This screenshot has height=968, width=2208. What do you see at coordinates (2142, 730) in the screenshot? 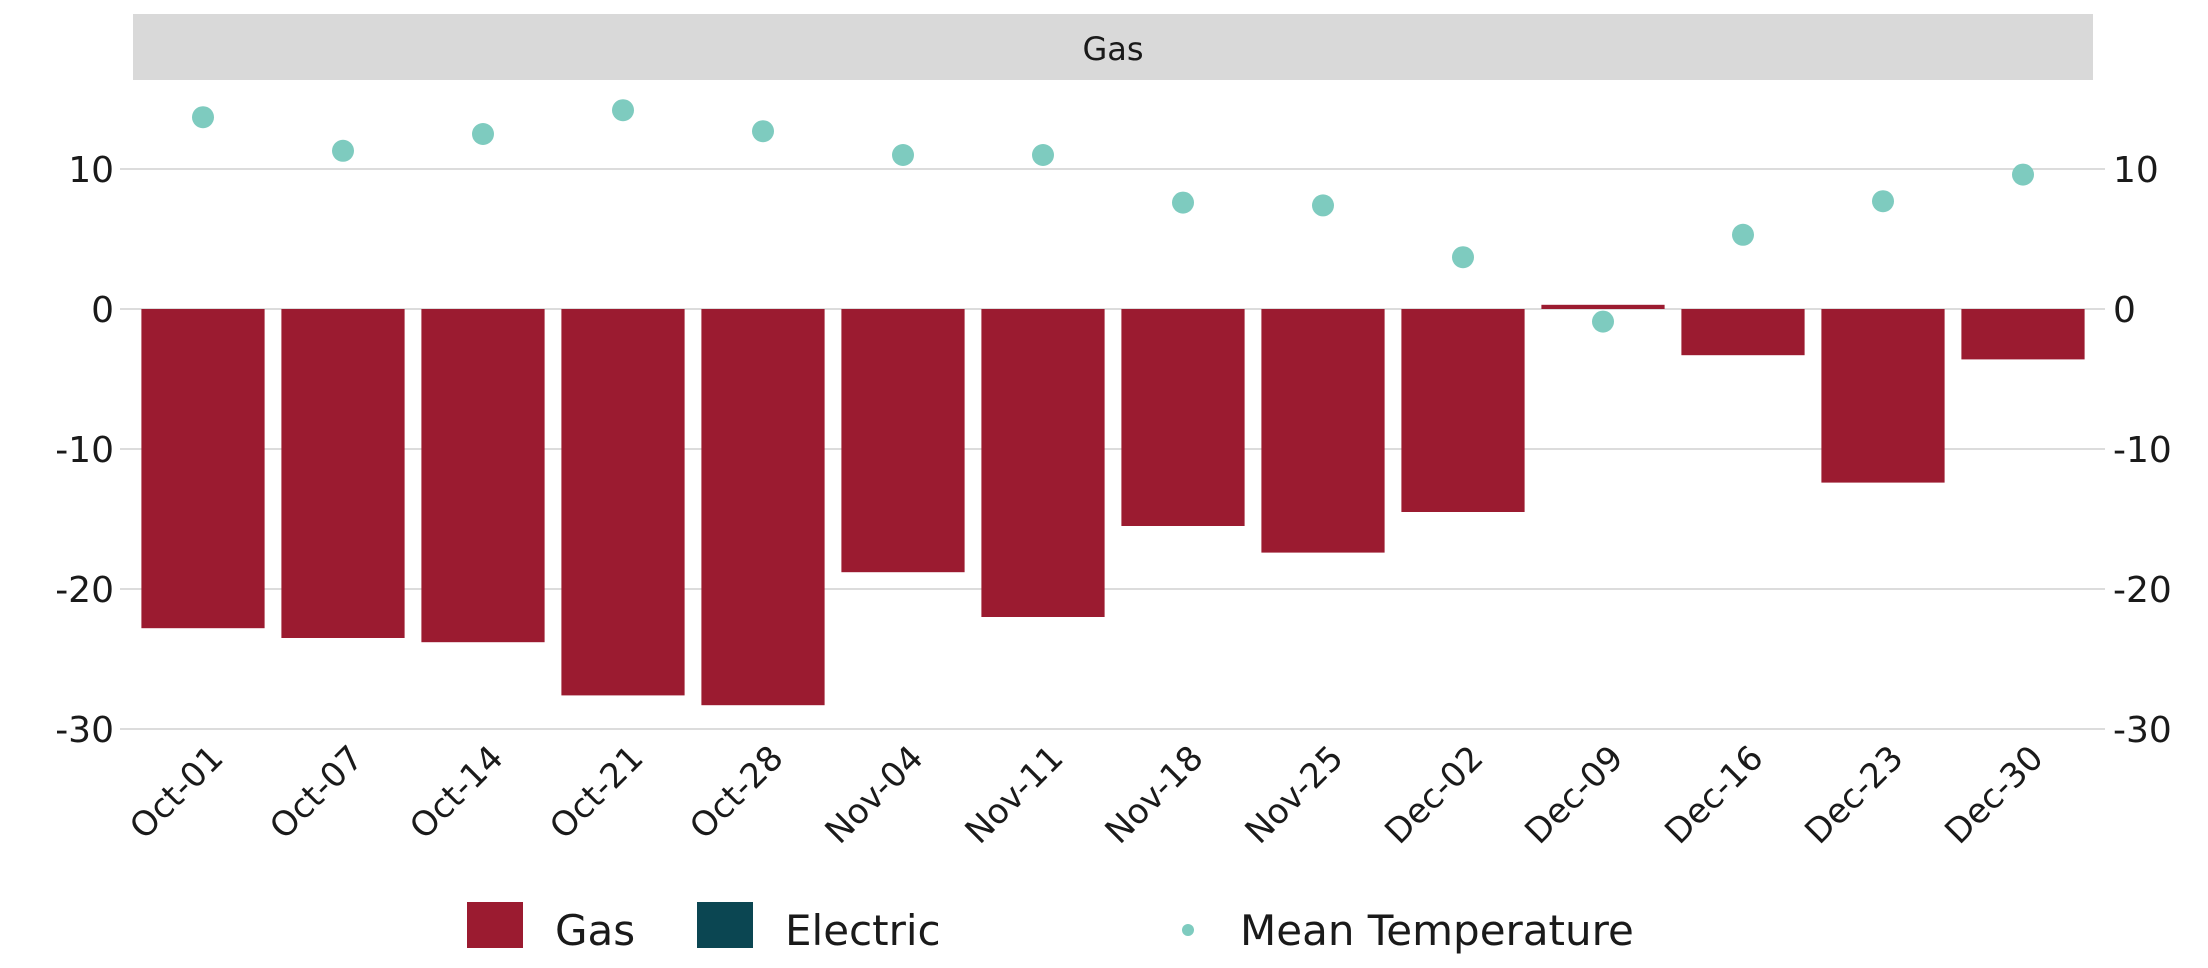
I see `y-tick-label-right: -30` at bounding box center [2142, 730].